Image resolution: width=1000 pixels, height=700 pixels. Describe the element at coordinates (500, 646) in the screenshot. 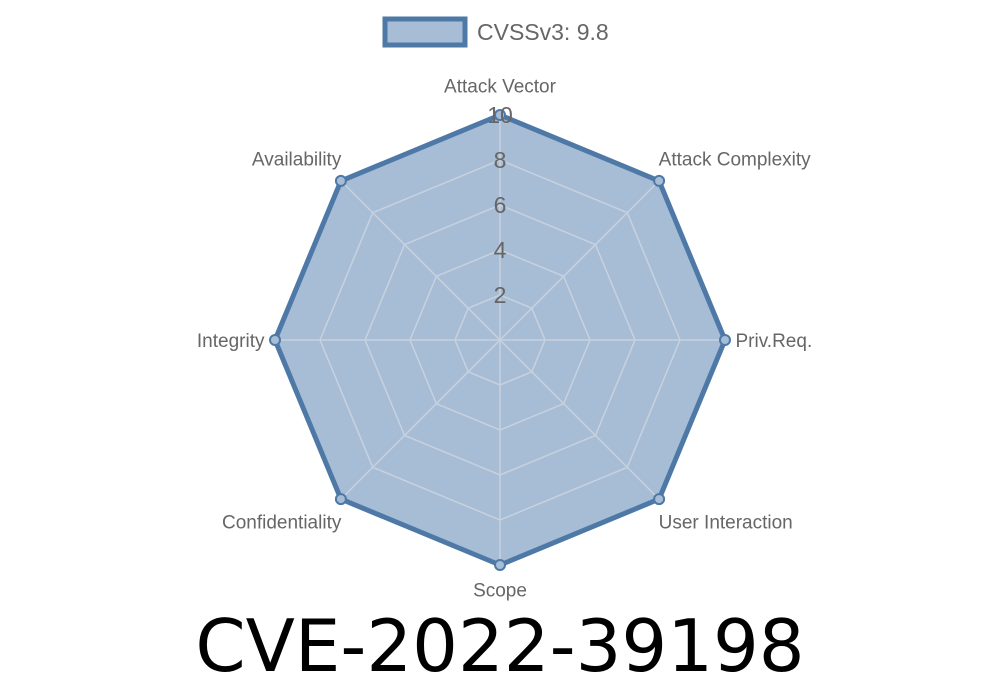

I see `page-title: CVE-2022-39198` at that location.